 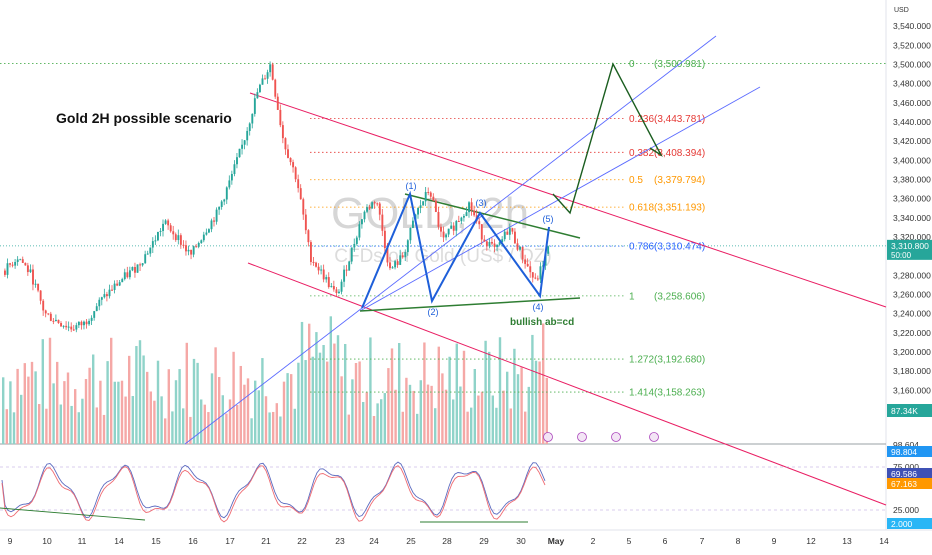 I want to click on price-tick-label: 3,280.000, so click(x=912, y=275).